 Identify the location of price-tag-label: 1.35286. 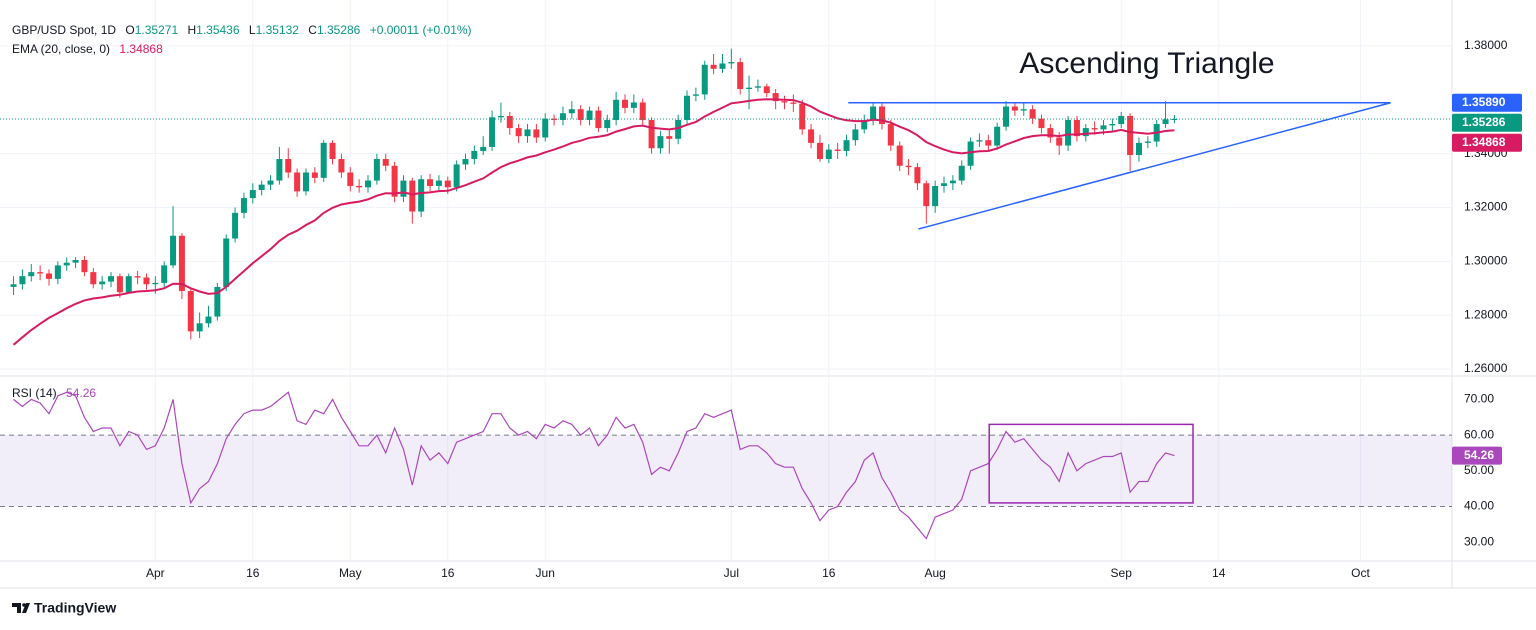
(1484, 122).